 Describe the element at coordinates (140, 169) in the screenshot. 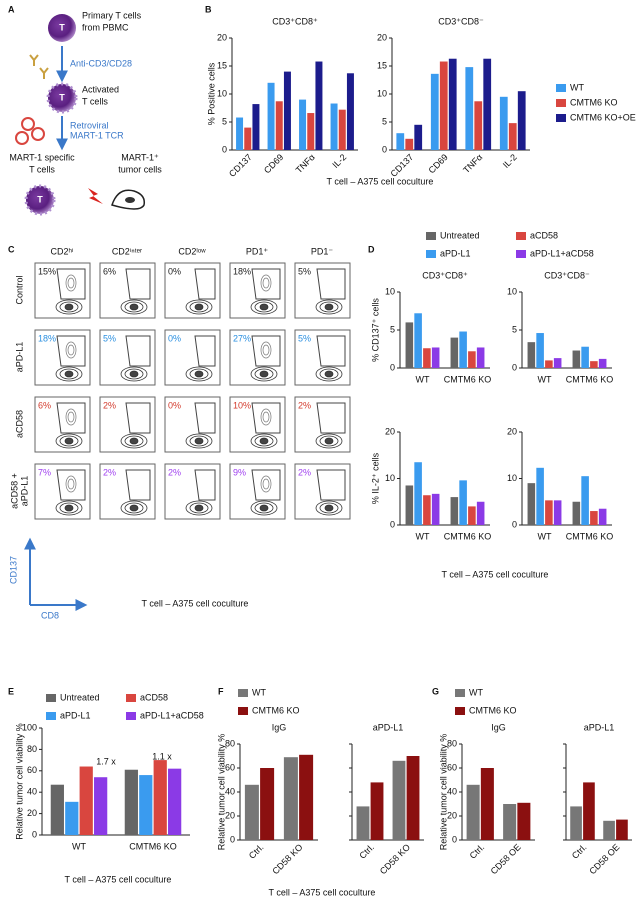

I see `diagram-text: tumor cells` at that location.